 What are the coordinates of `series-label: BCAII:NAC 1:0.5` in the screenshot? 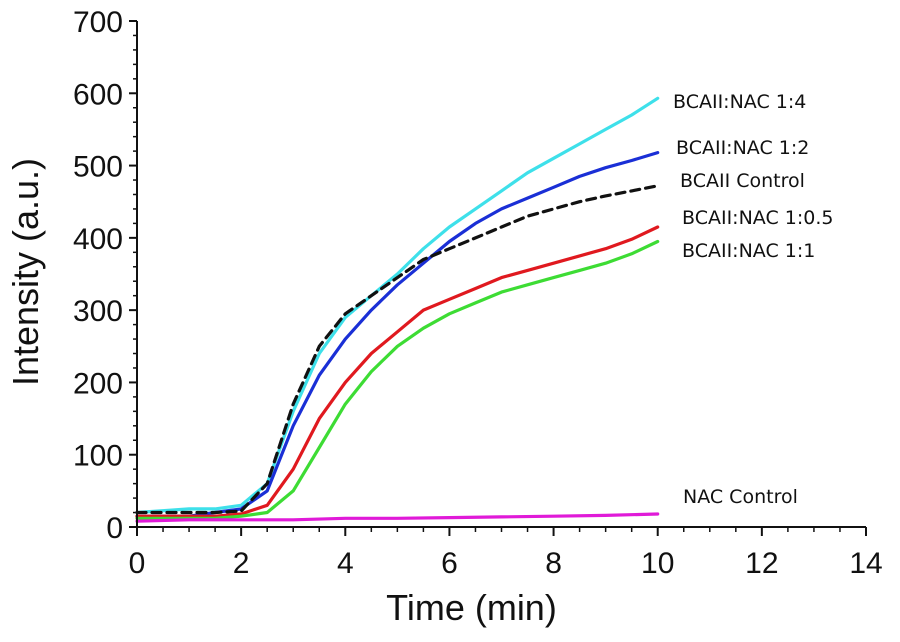 It's located at (757, 218).